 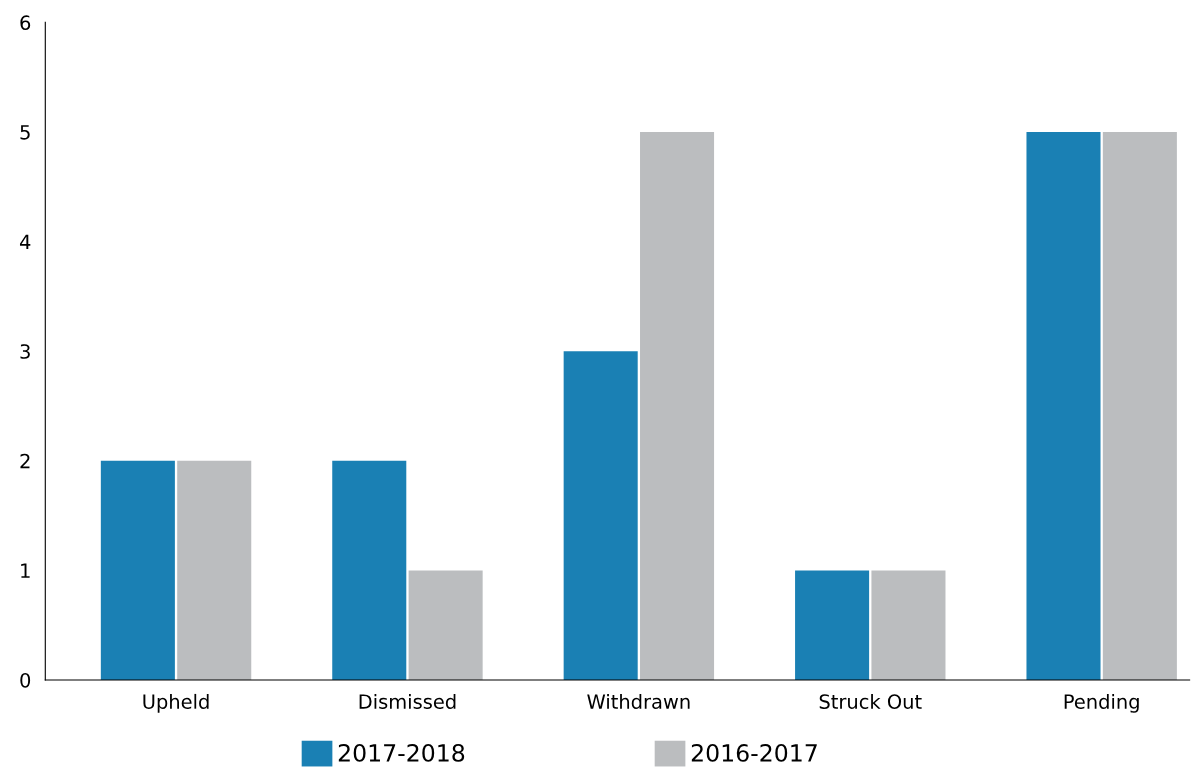 What do you see at coordinates (176, 703) in the screenshot?
I see `x-tick-label: Upheld` at bounding box center [176, 703].